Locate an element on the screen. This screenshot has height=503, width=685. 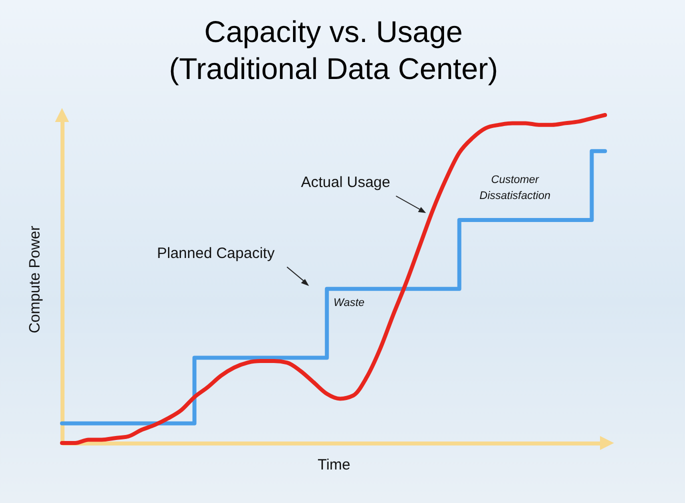
chart-title: Capacity vs. Usage (Traditional Data Center) is located at coordinates (333, 51).